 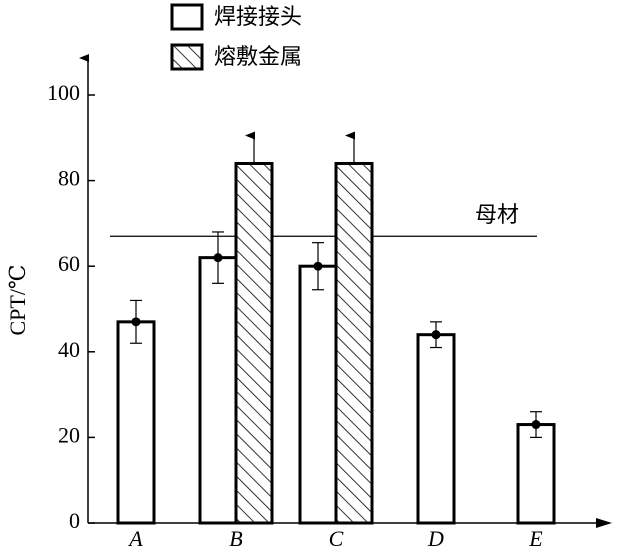 What do you see at coordinates (69, 178) in the screenshot?
I see `y-tick-label: 80` at bounding box center [69, 178].